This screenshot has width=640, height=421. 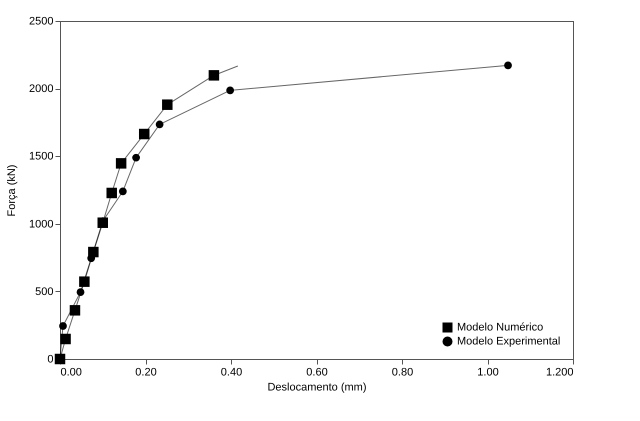 I want to click on legend-label: Modelo Numérico, so click(x=500, y=328).